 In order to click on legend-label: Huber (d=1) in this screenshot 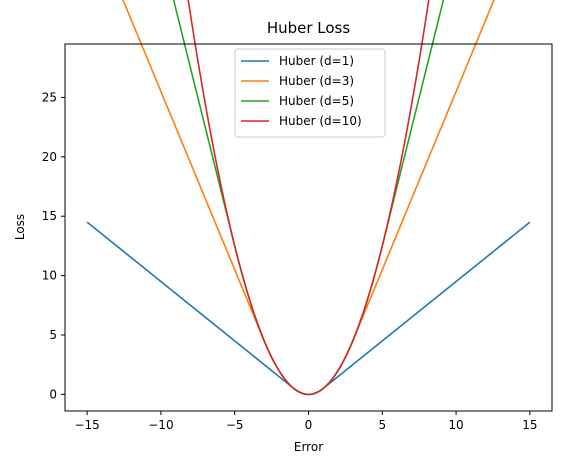, I will do `click(316, 61)`.